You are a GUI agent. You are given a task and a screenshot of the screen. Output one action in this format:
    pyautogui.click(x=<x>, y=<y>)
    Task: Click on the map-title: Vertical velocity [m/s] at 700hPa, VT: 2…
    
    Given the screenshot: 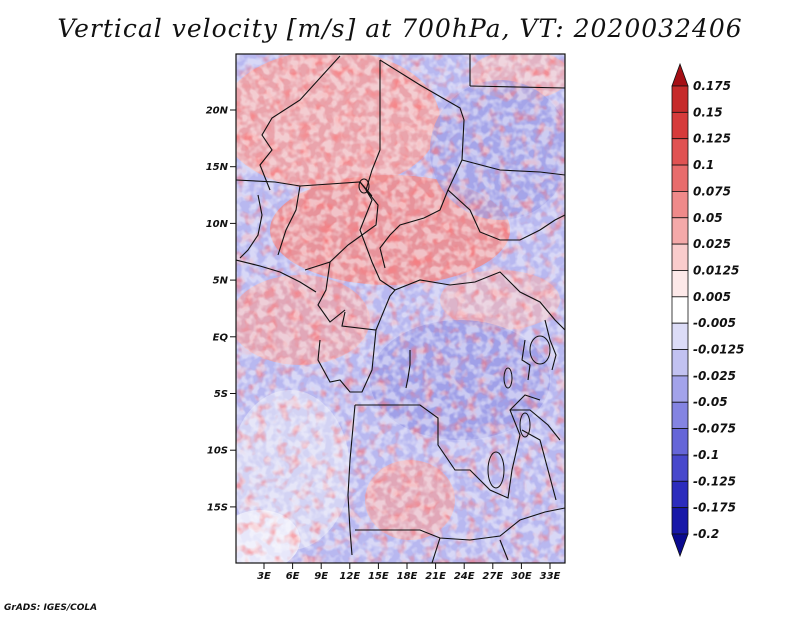 What is the action you would take?
    pyautogui.click(x=400, y=28)
    